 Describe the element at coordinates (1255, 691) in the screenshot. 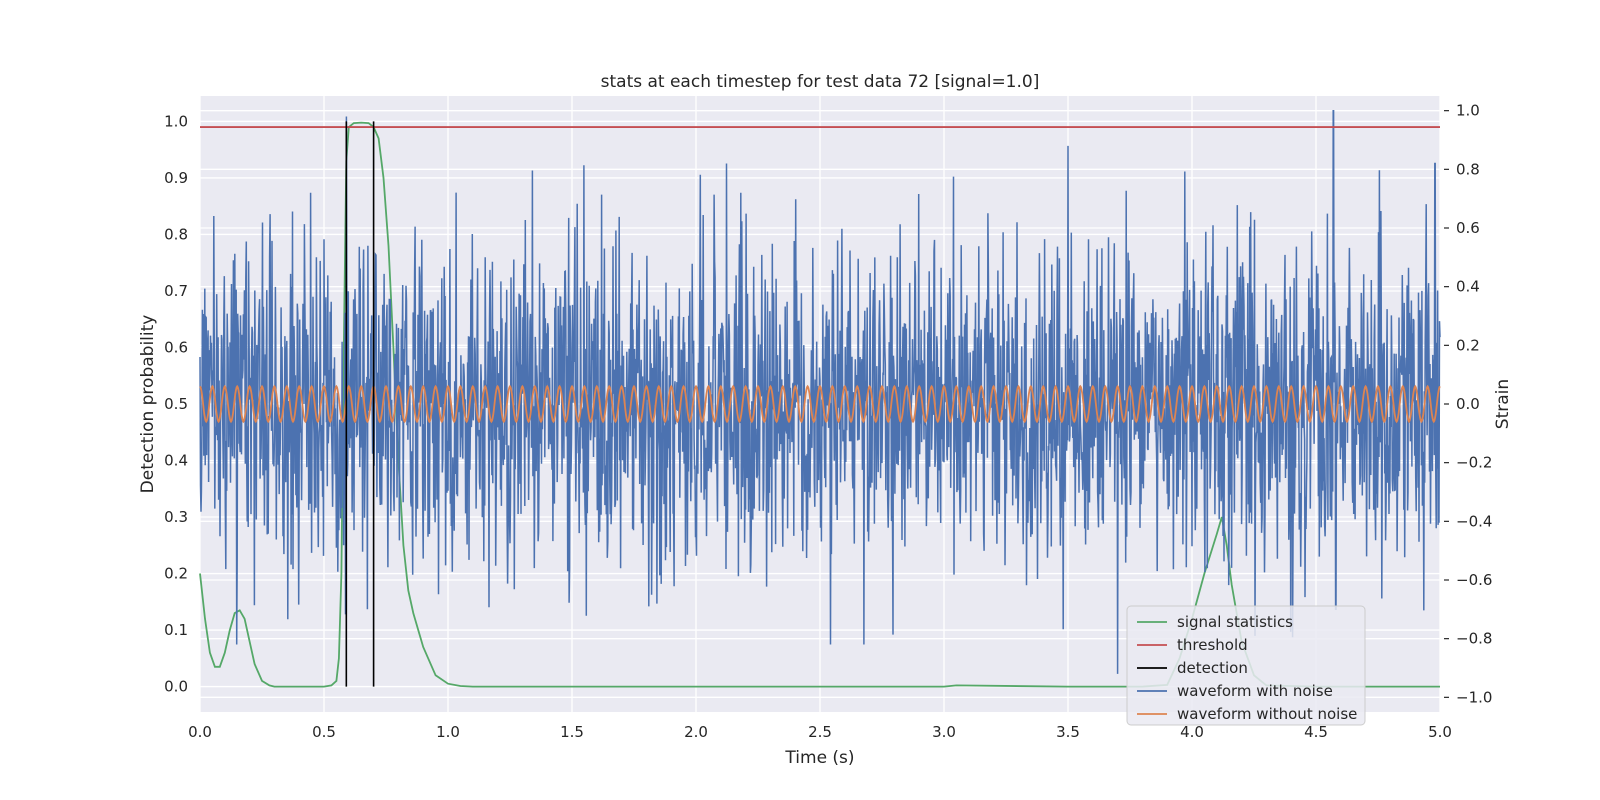

I see `legend-entry-label: waveform with noise` at that location.